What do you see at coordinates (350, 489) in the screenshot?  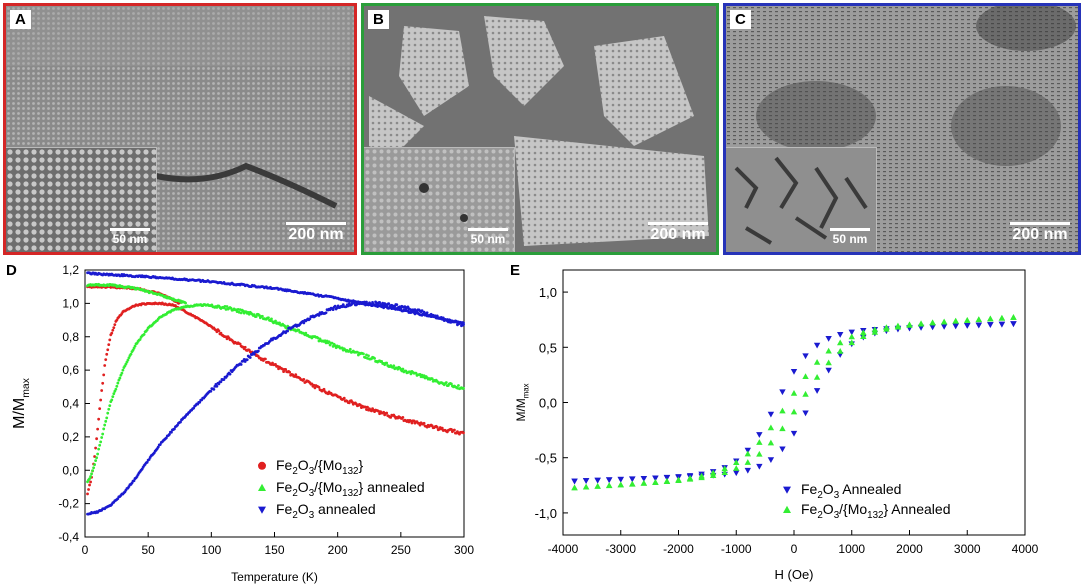 I see `legend-label-1: Fe2O3/{Mo132} annealed` at bounding box center [350, 489].